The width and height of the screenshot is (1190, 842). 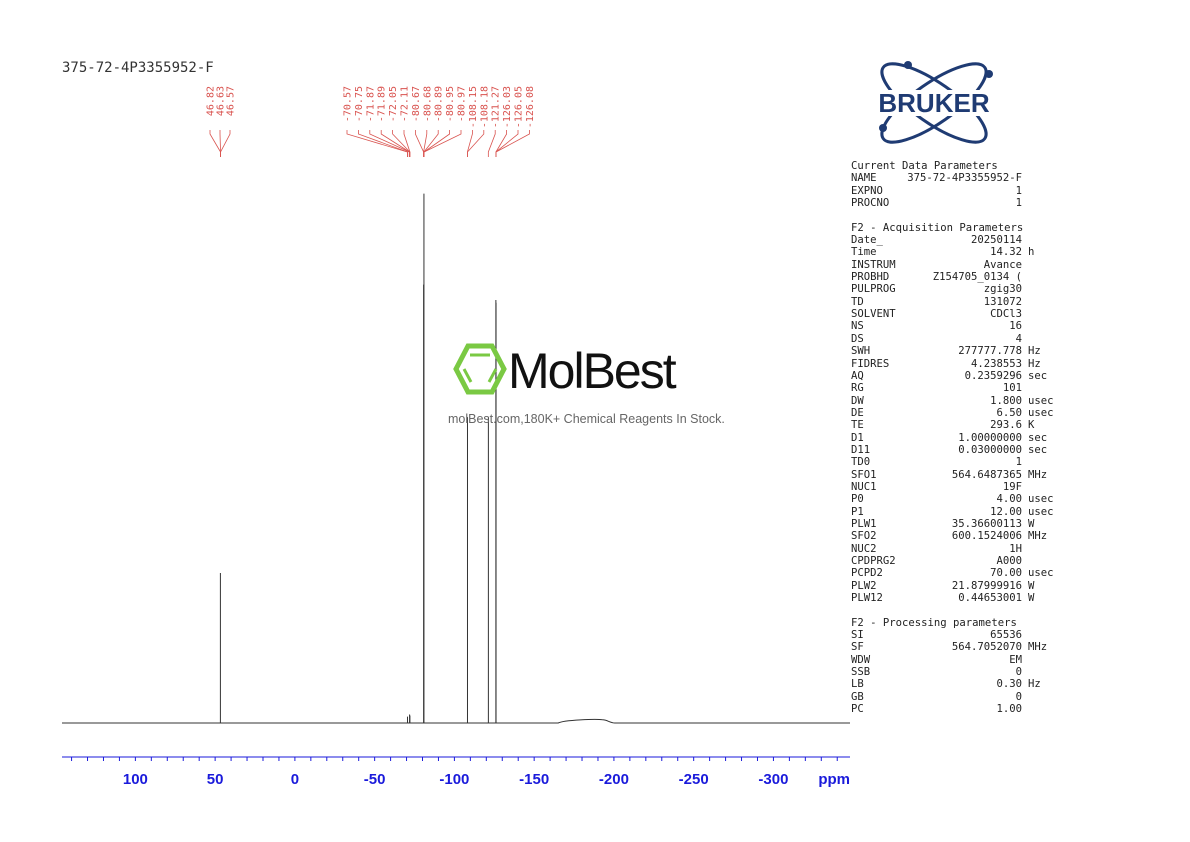 I want to click on x-tick-label: -100, so click(x=454, y=779).